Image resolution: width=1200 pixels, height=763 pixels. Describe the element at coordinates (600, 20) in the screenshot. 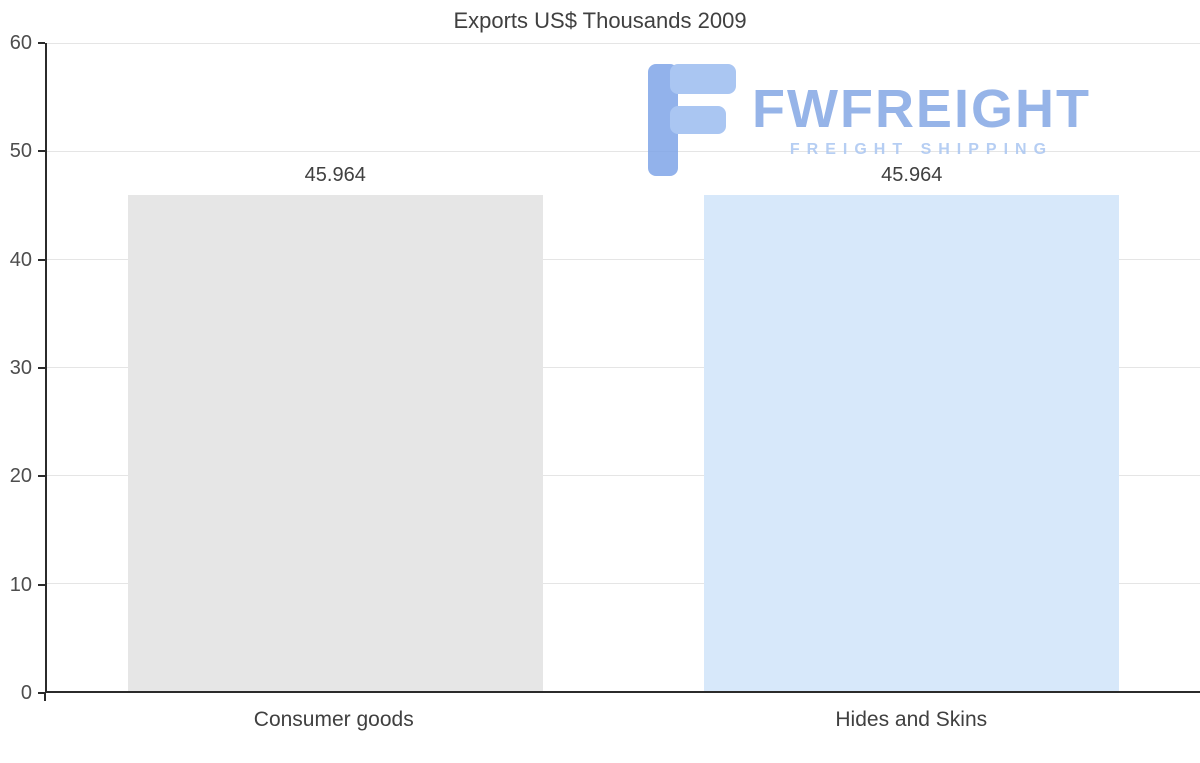

I see `chart-title: Exports US$ Thousands 2009` at that location.